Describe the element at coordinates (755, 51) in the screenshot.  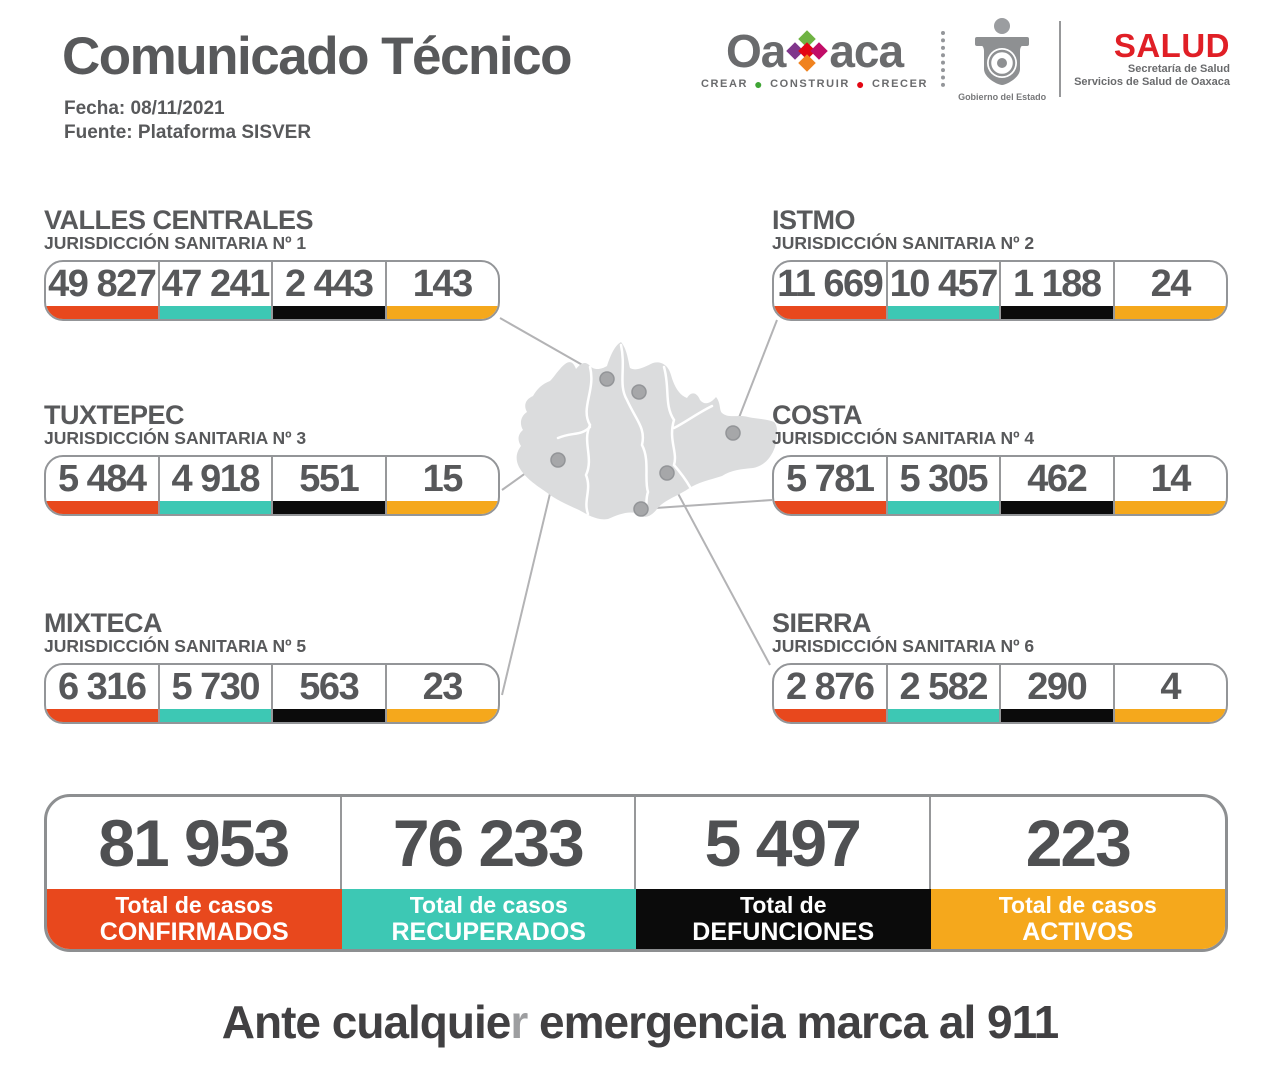
I see `oaxaca-wordmark-part1: Oa` at that location.